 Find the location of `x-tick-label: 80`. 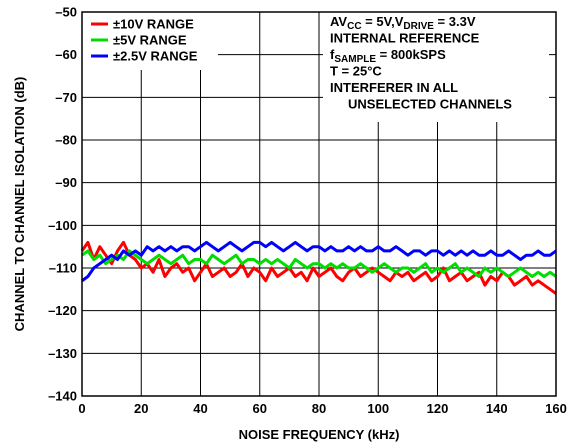

x-tick-label: 80 is located at coordinates (319, 408).